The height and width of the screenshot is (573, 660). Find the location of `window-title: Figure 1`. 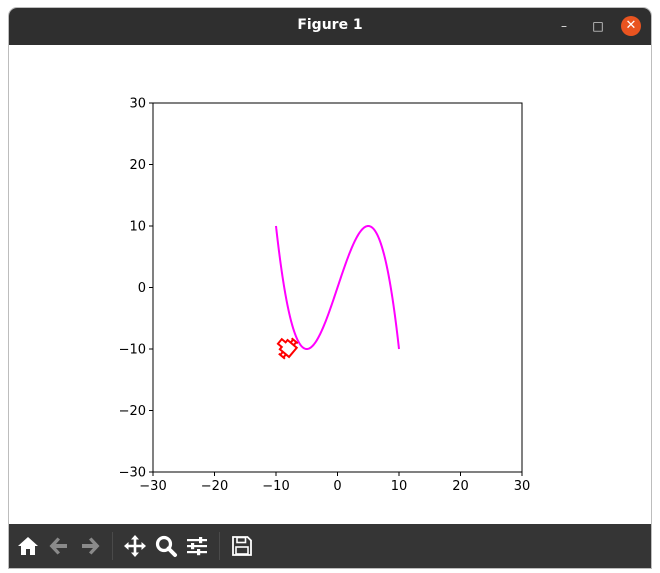

window-title: Figure 1 is located at coordinates (330, 25).